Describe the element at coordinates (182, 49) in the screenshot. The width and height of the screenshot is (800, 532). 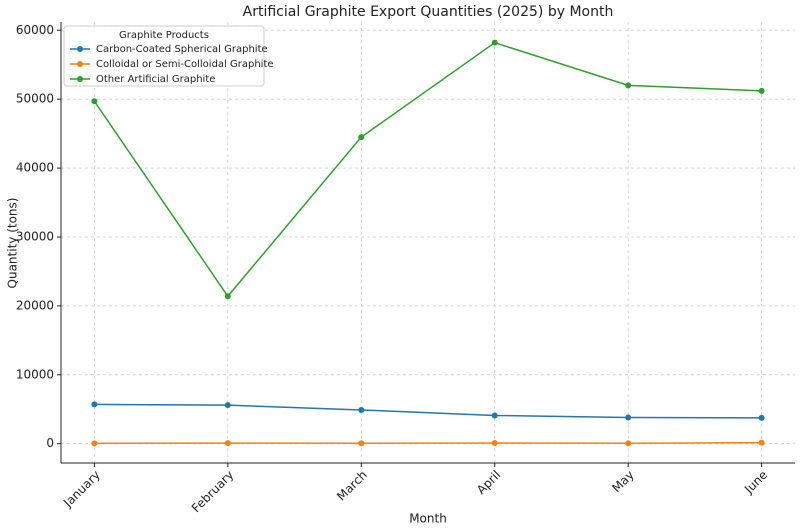
I see `legend-label: Carbon-Coated Spherical Graphite` at that location.